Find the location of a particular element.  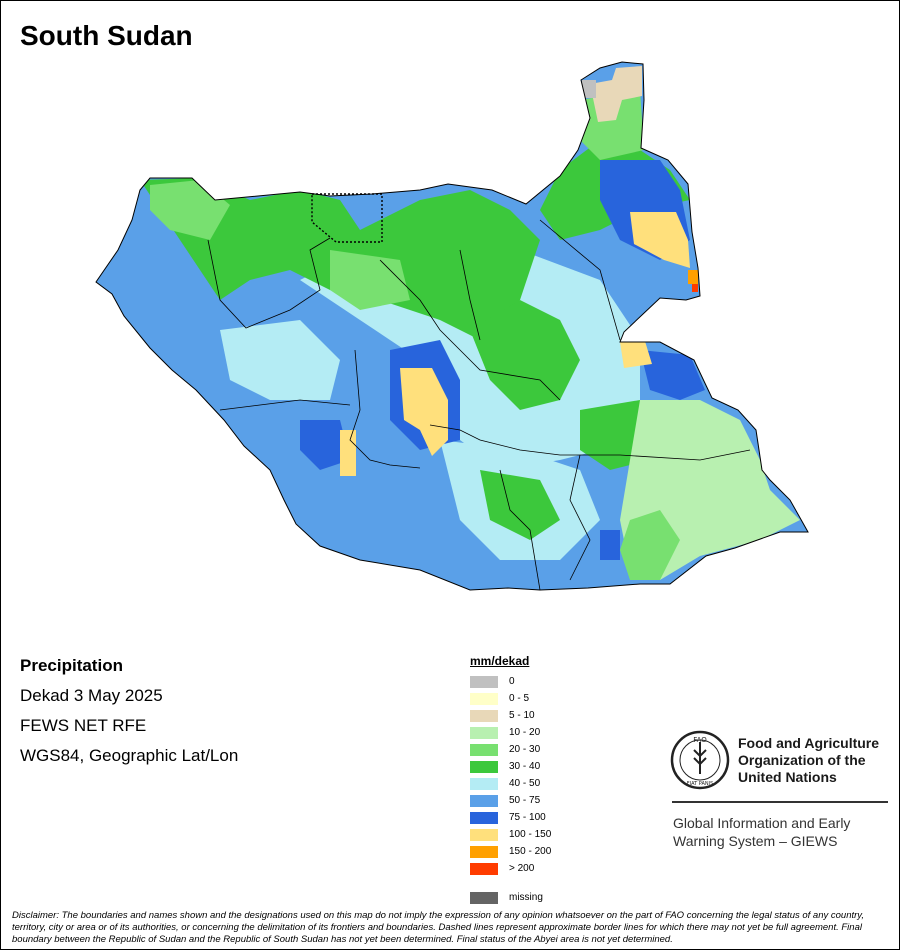

legend-row: 20 - 30 is located at coordinates (510, 749).